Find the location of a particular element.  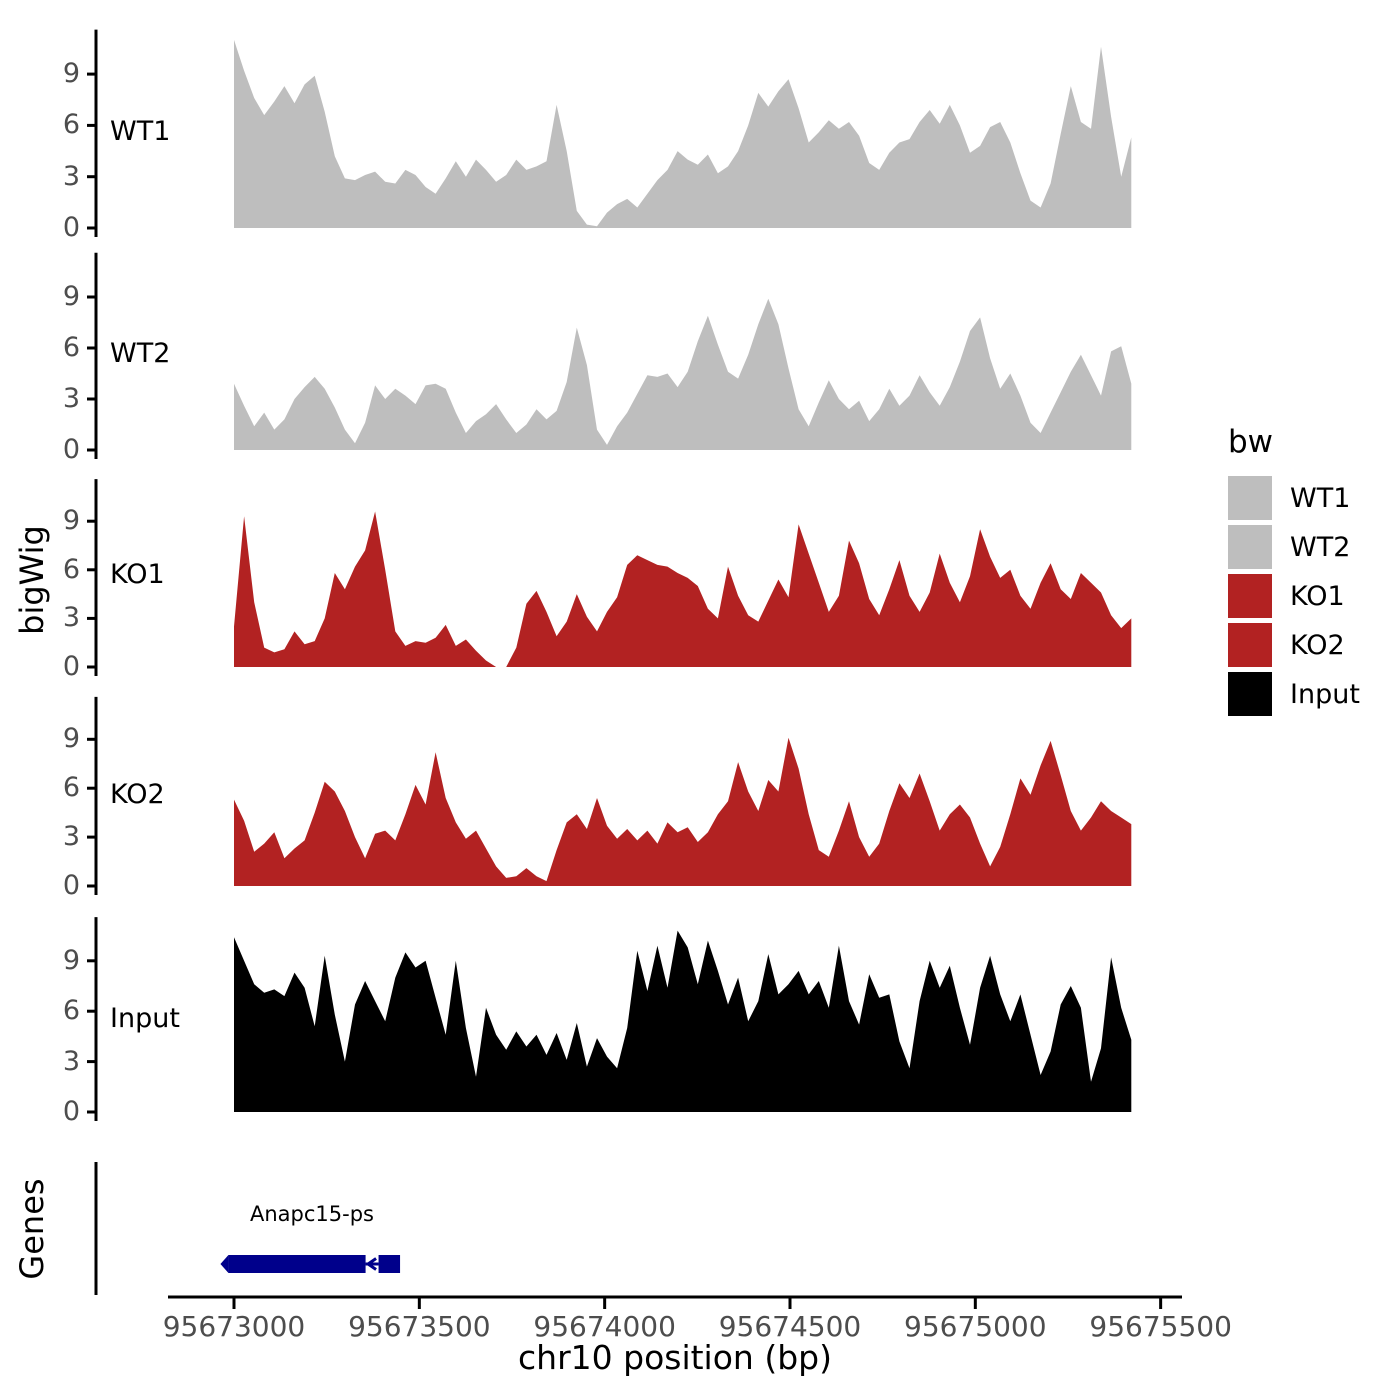

legend-item-ko2: KO2 is located at coordinates (1294, 645).